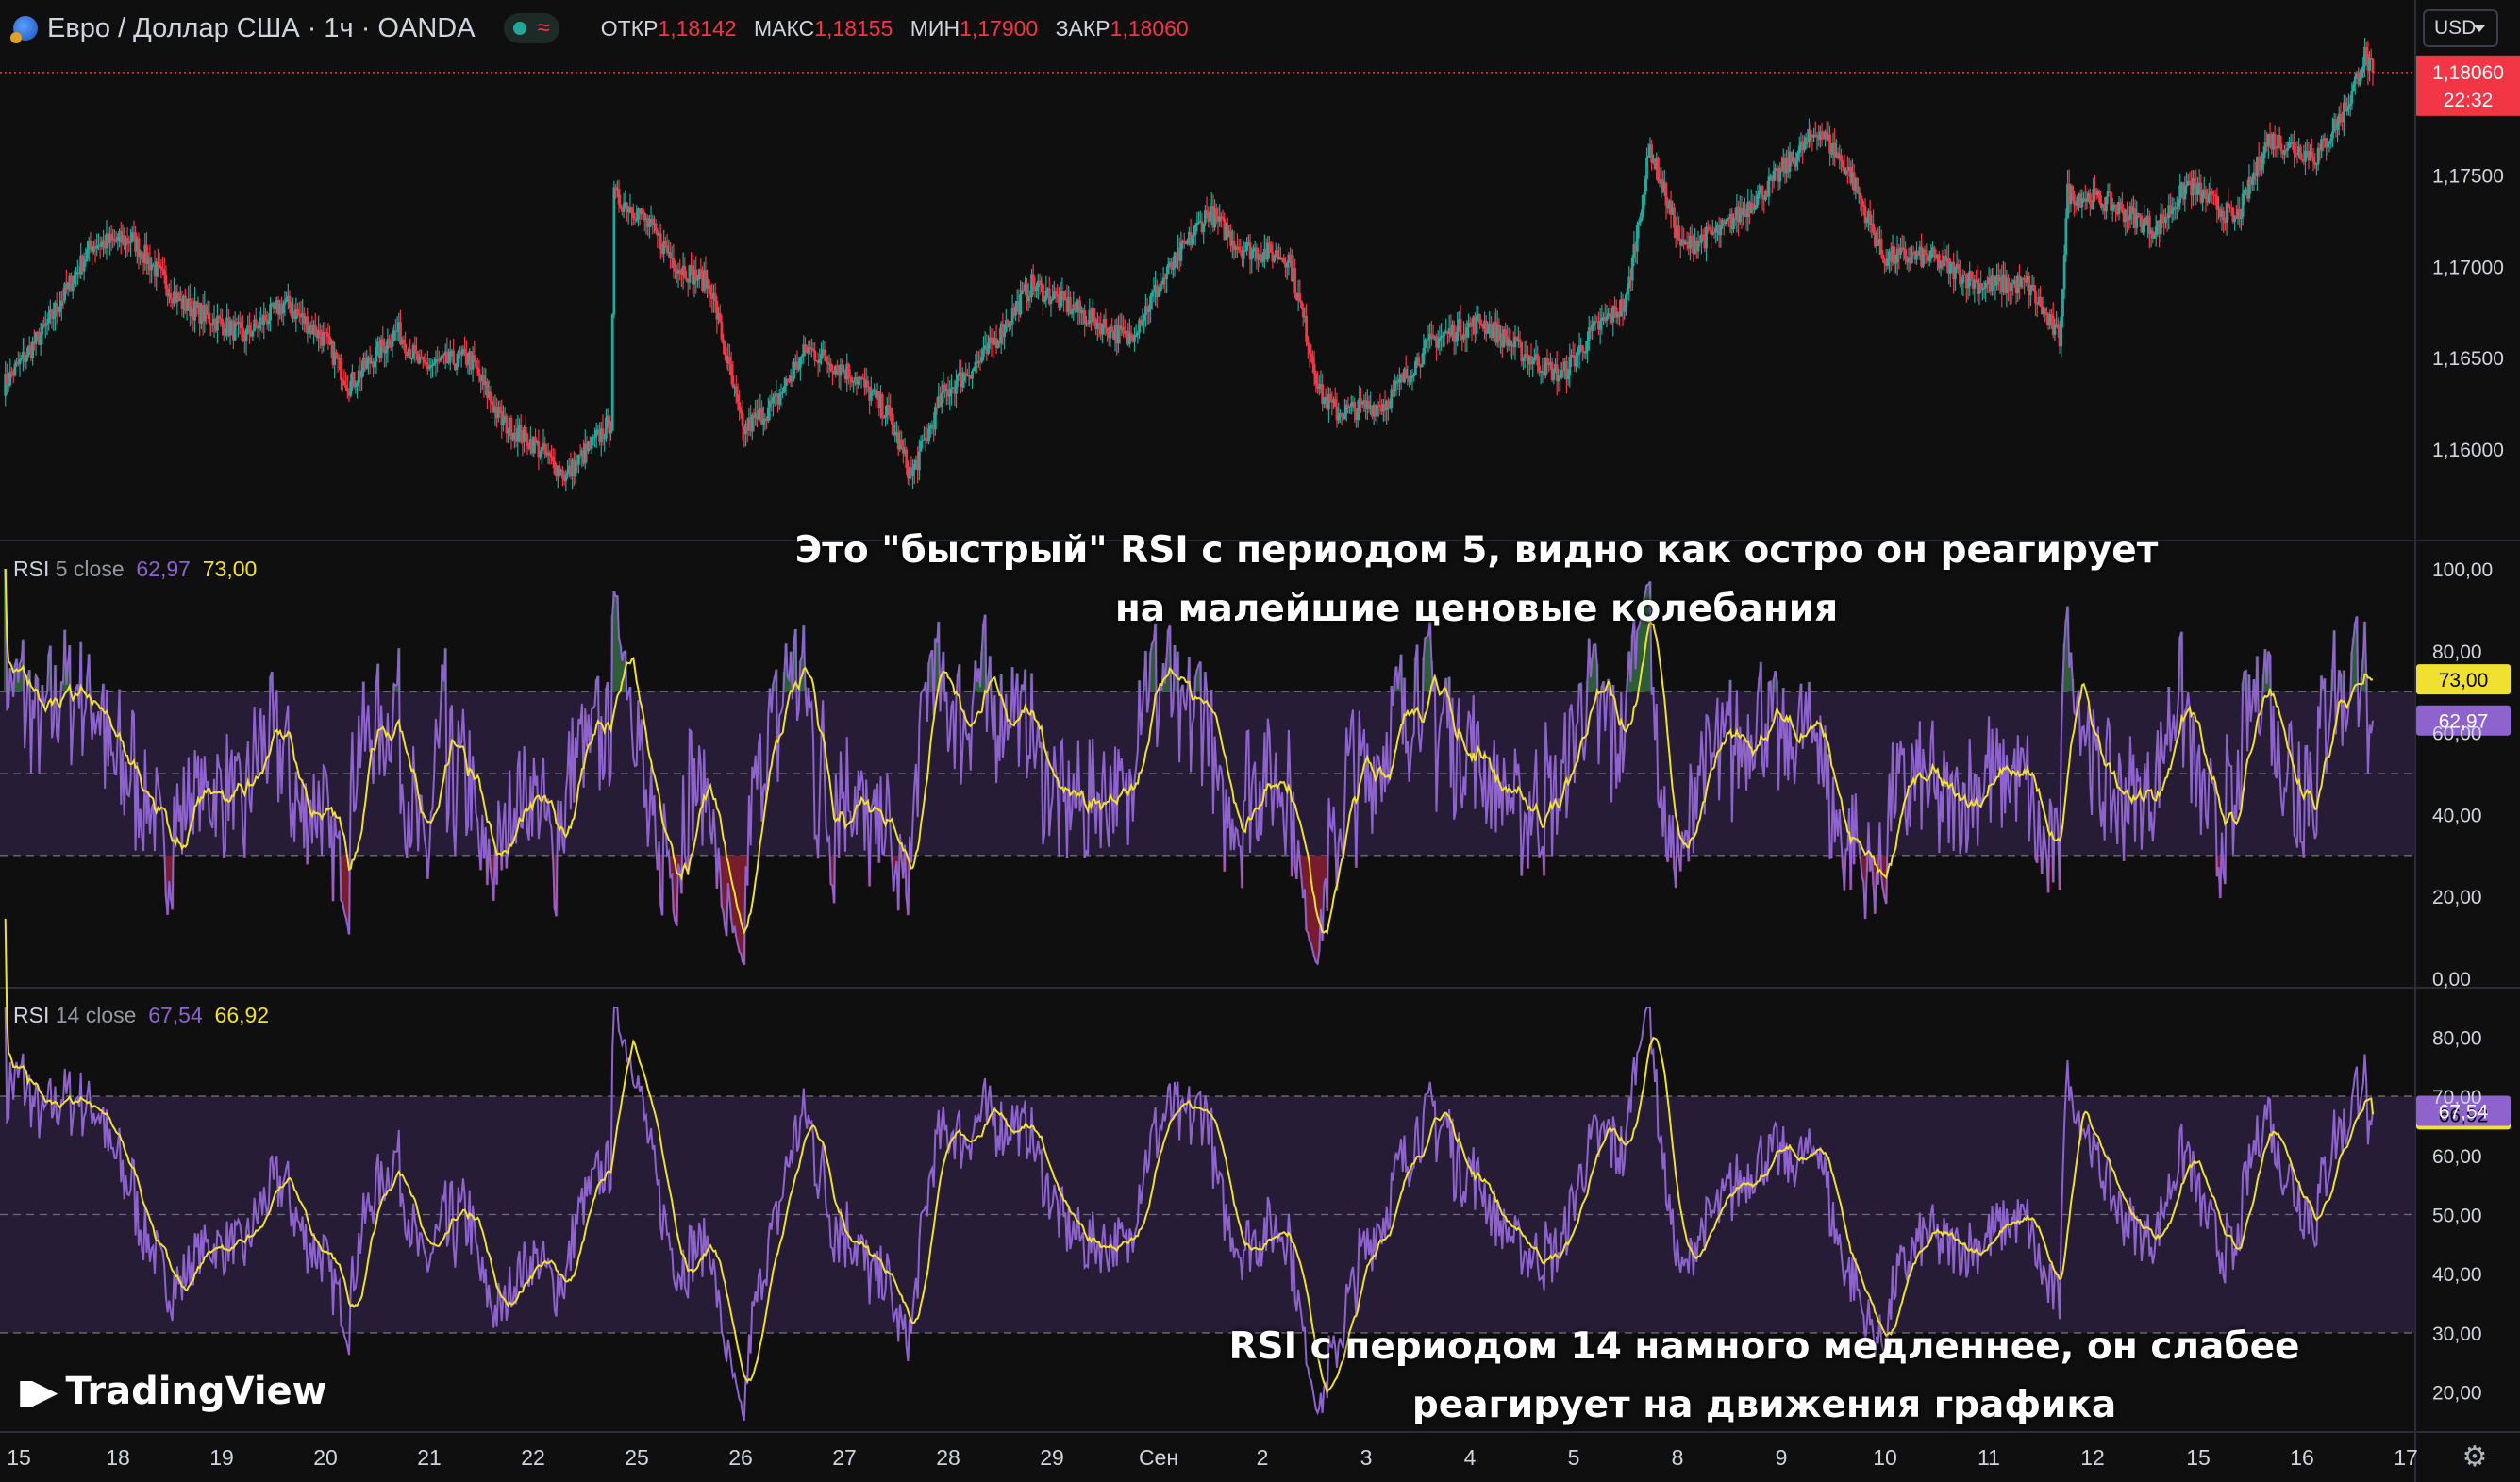 The image size is (2520, 1482). What do you see at coordinates (141, 1015) in the screenshot?
I see `rsi14-legend: RSI 14 close 67,54 66,92` at bounding box center [141, 1015].